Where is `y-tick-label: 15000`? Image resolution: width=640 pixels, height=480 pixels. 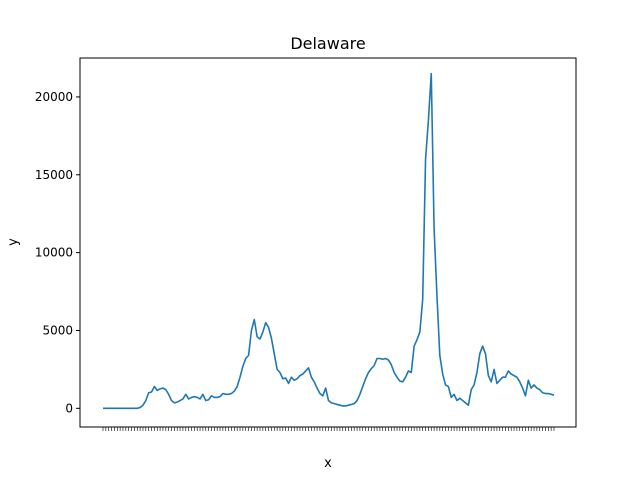 y-tick-label: 15000 is located at coordinates (54, 175).